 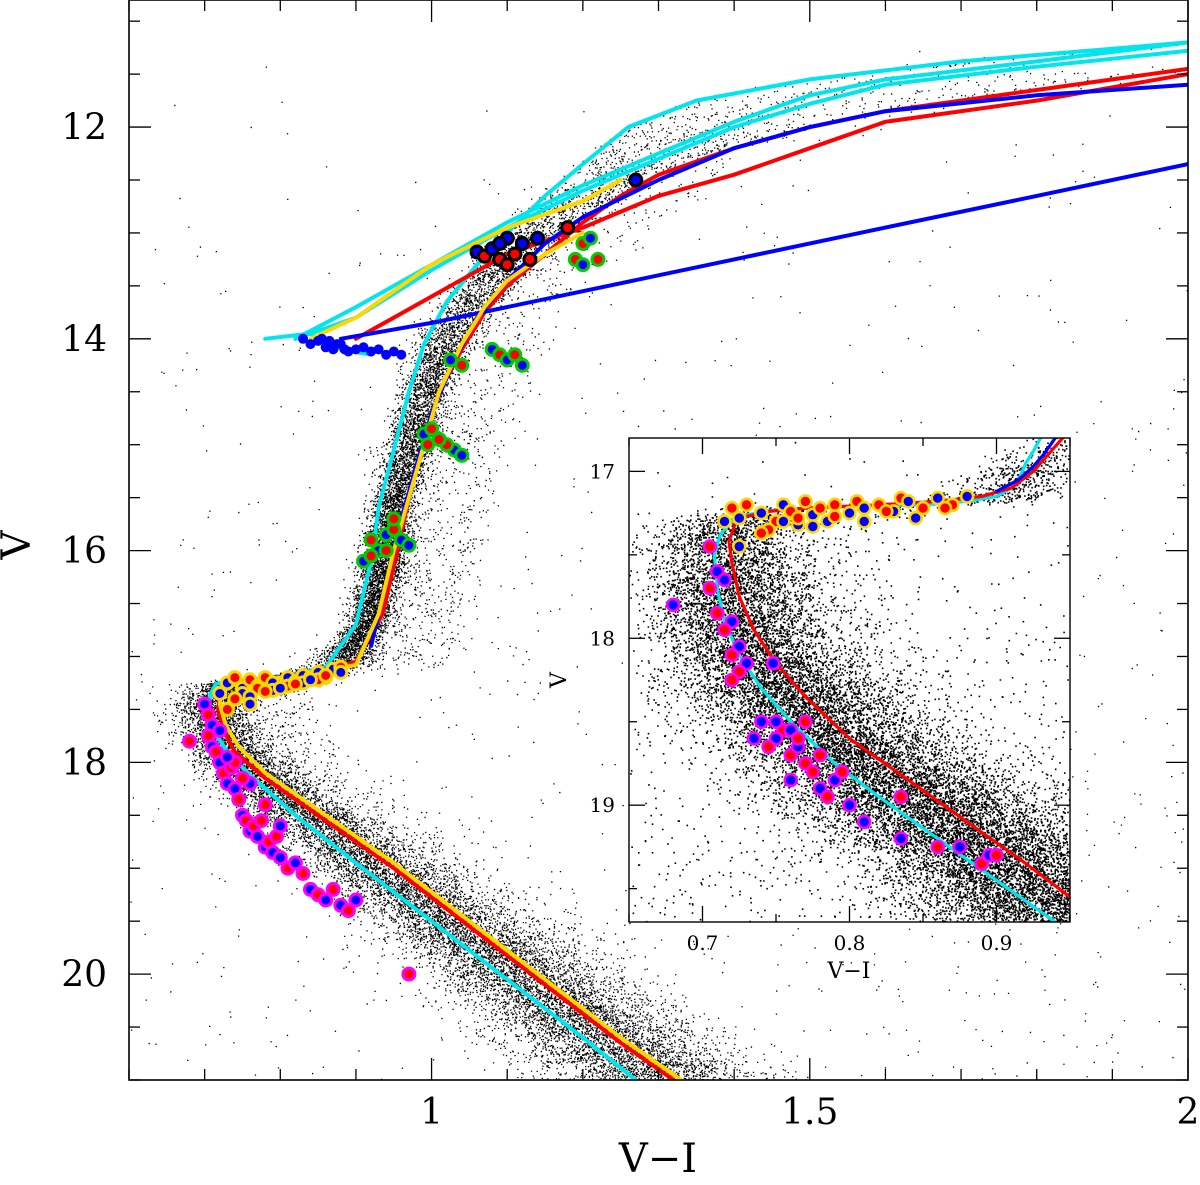 I want to click on inset-xaxis-label: V−I, so click(x=848, y=971).